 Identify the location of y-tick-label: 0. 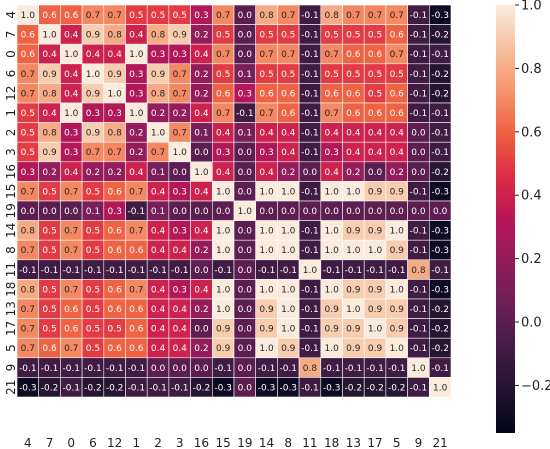
(11, 54).